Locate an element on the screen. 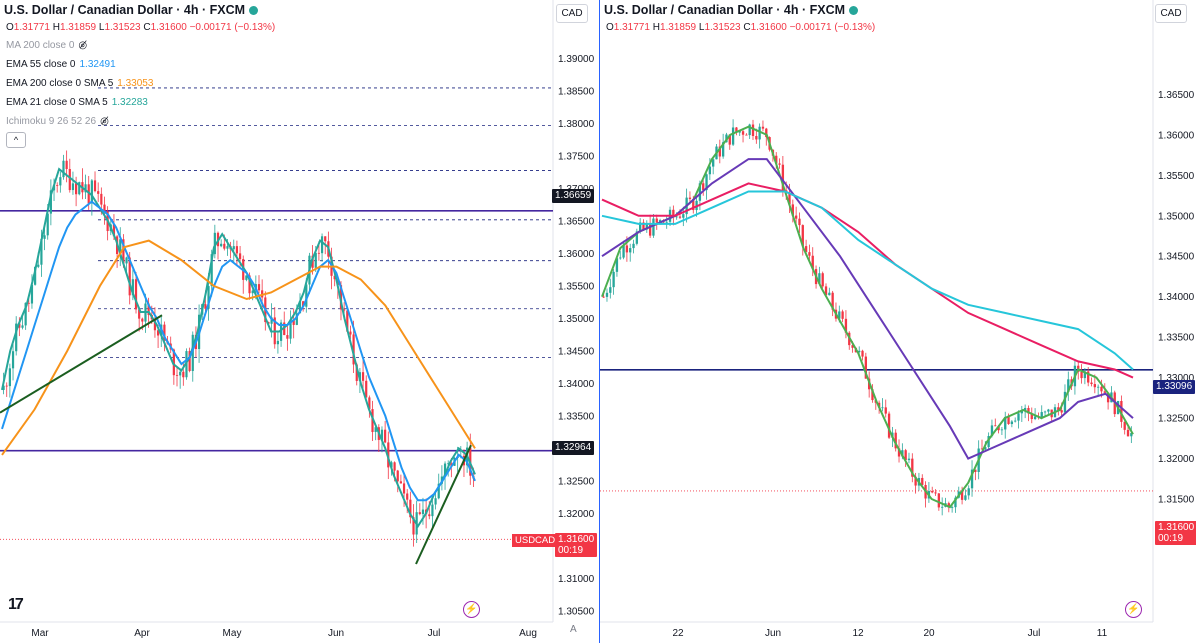 This screenshot has height=643, width=1196. y-tick-label: 1.34000 is located at coordinates (576, 384).